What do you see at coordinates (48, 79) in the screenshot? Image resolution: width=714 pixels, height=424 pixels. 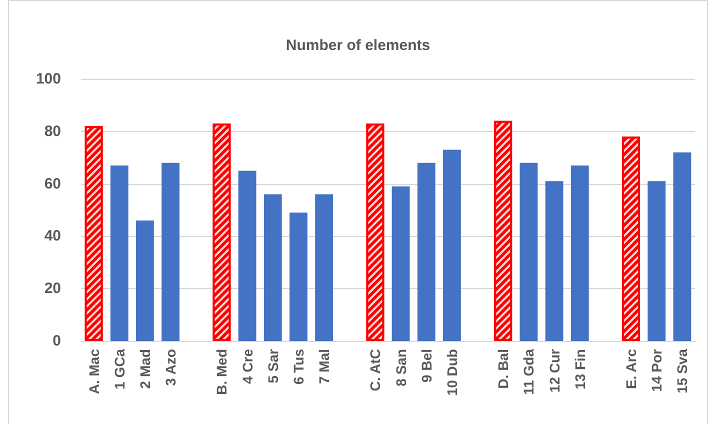 I see `y-tick-label: 100` at bounding box center [48, 79].